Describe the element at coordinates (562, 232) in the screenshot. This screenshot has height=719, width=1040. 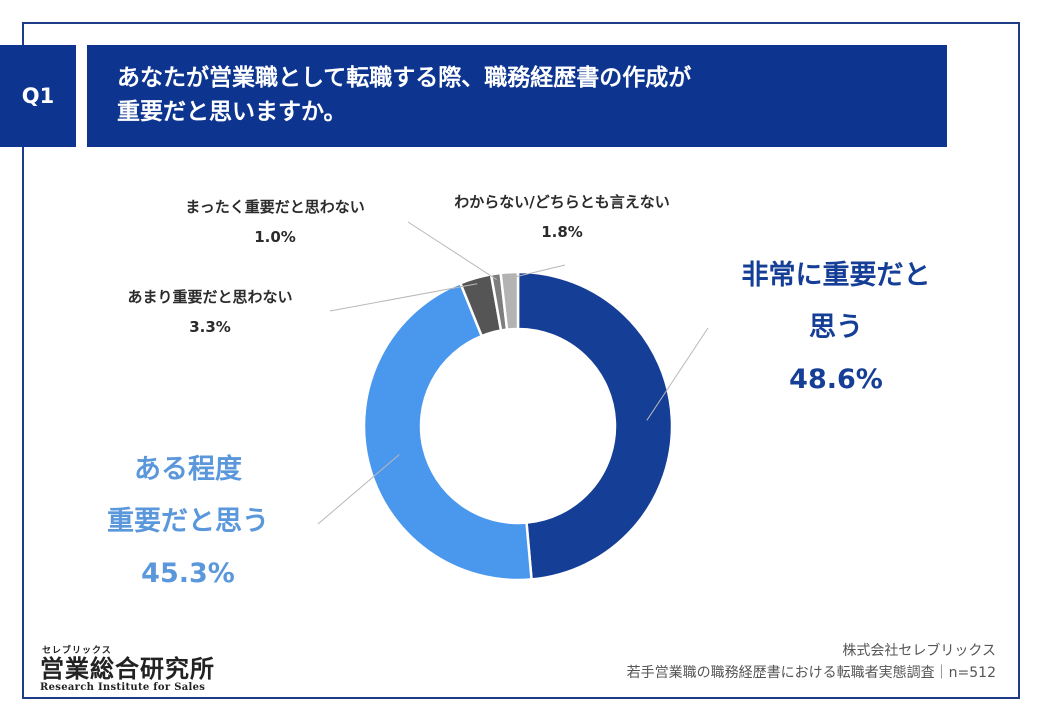
I see `label-dont-know-value: 1.8%` at that location.